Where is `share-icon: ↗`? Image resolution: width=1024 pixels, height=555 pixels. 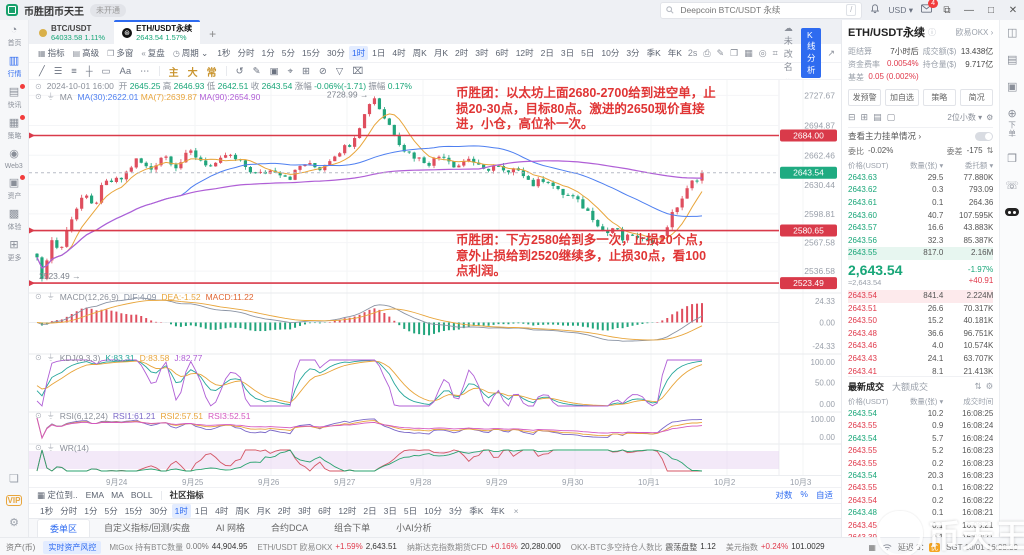 share-icon: ↗ is located at coordinates (831, 52).